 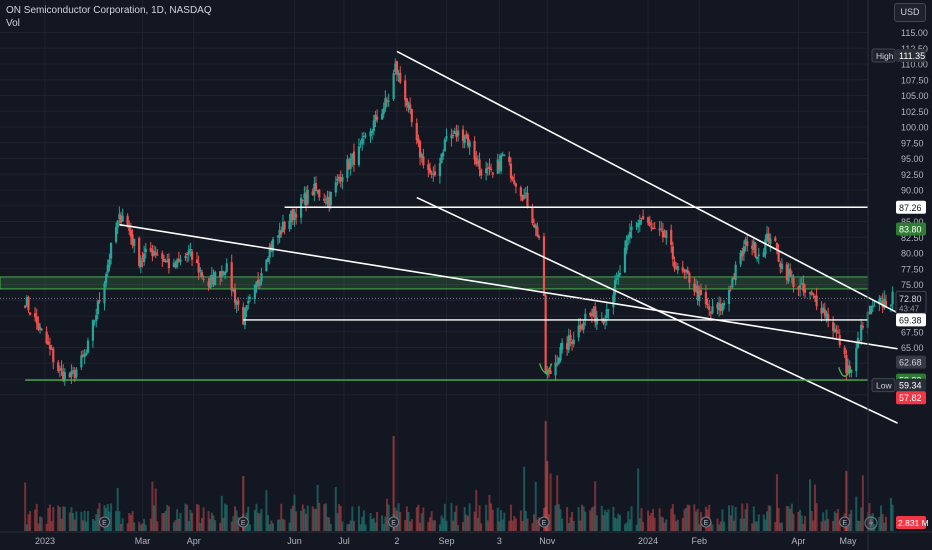 I want to click on currency-button: USD, so click(x=910, y=12).